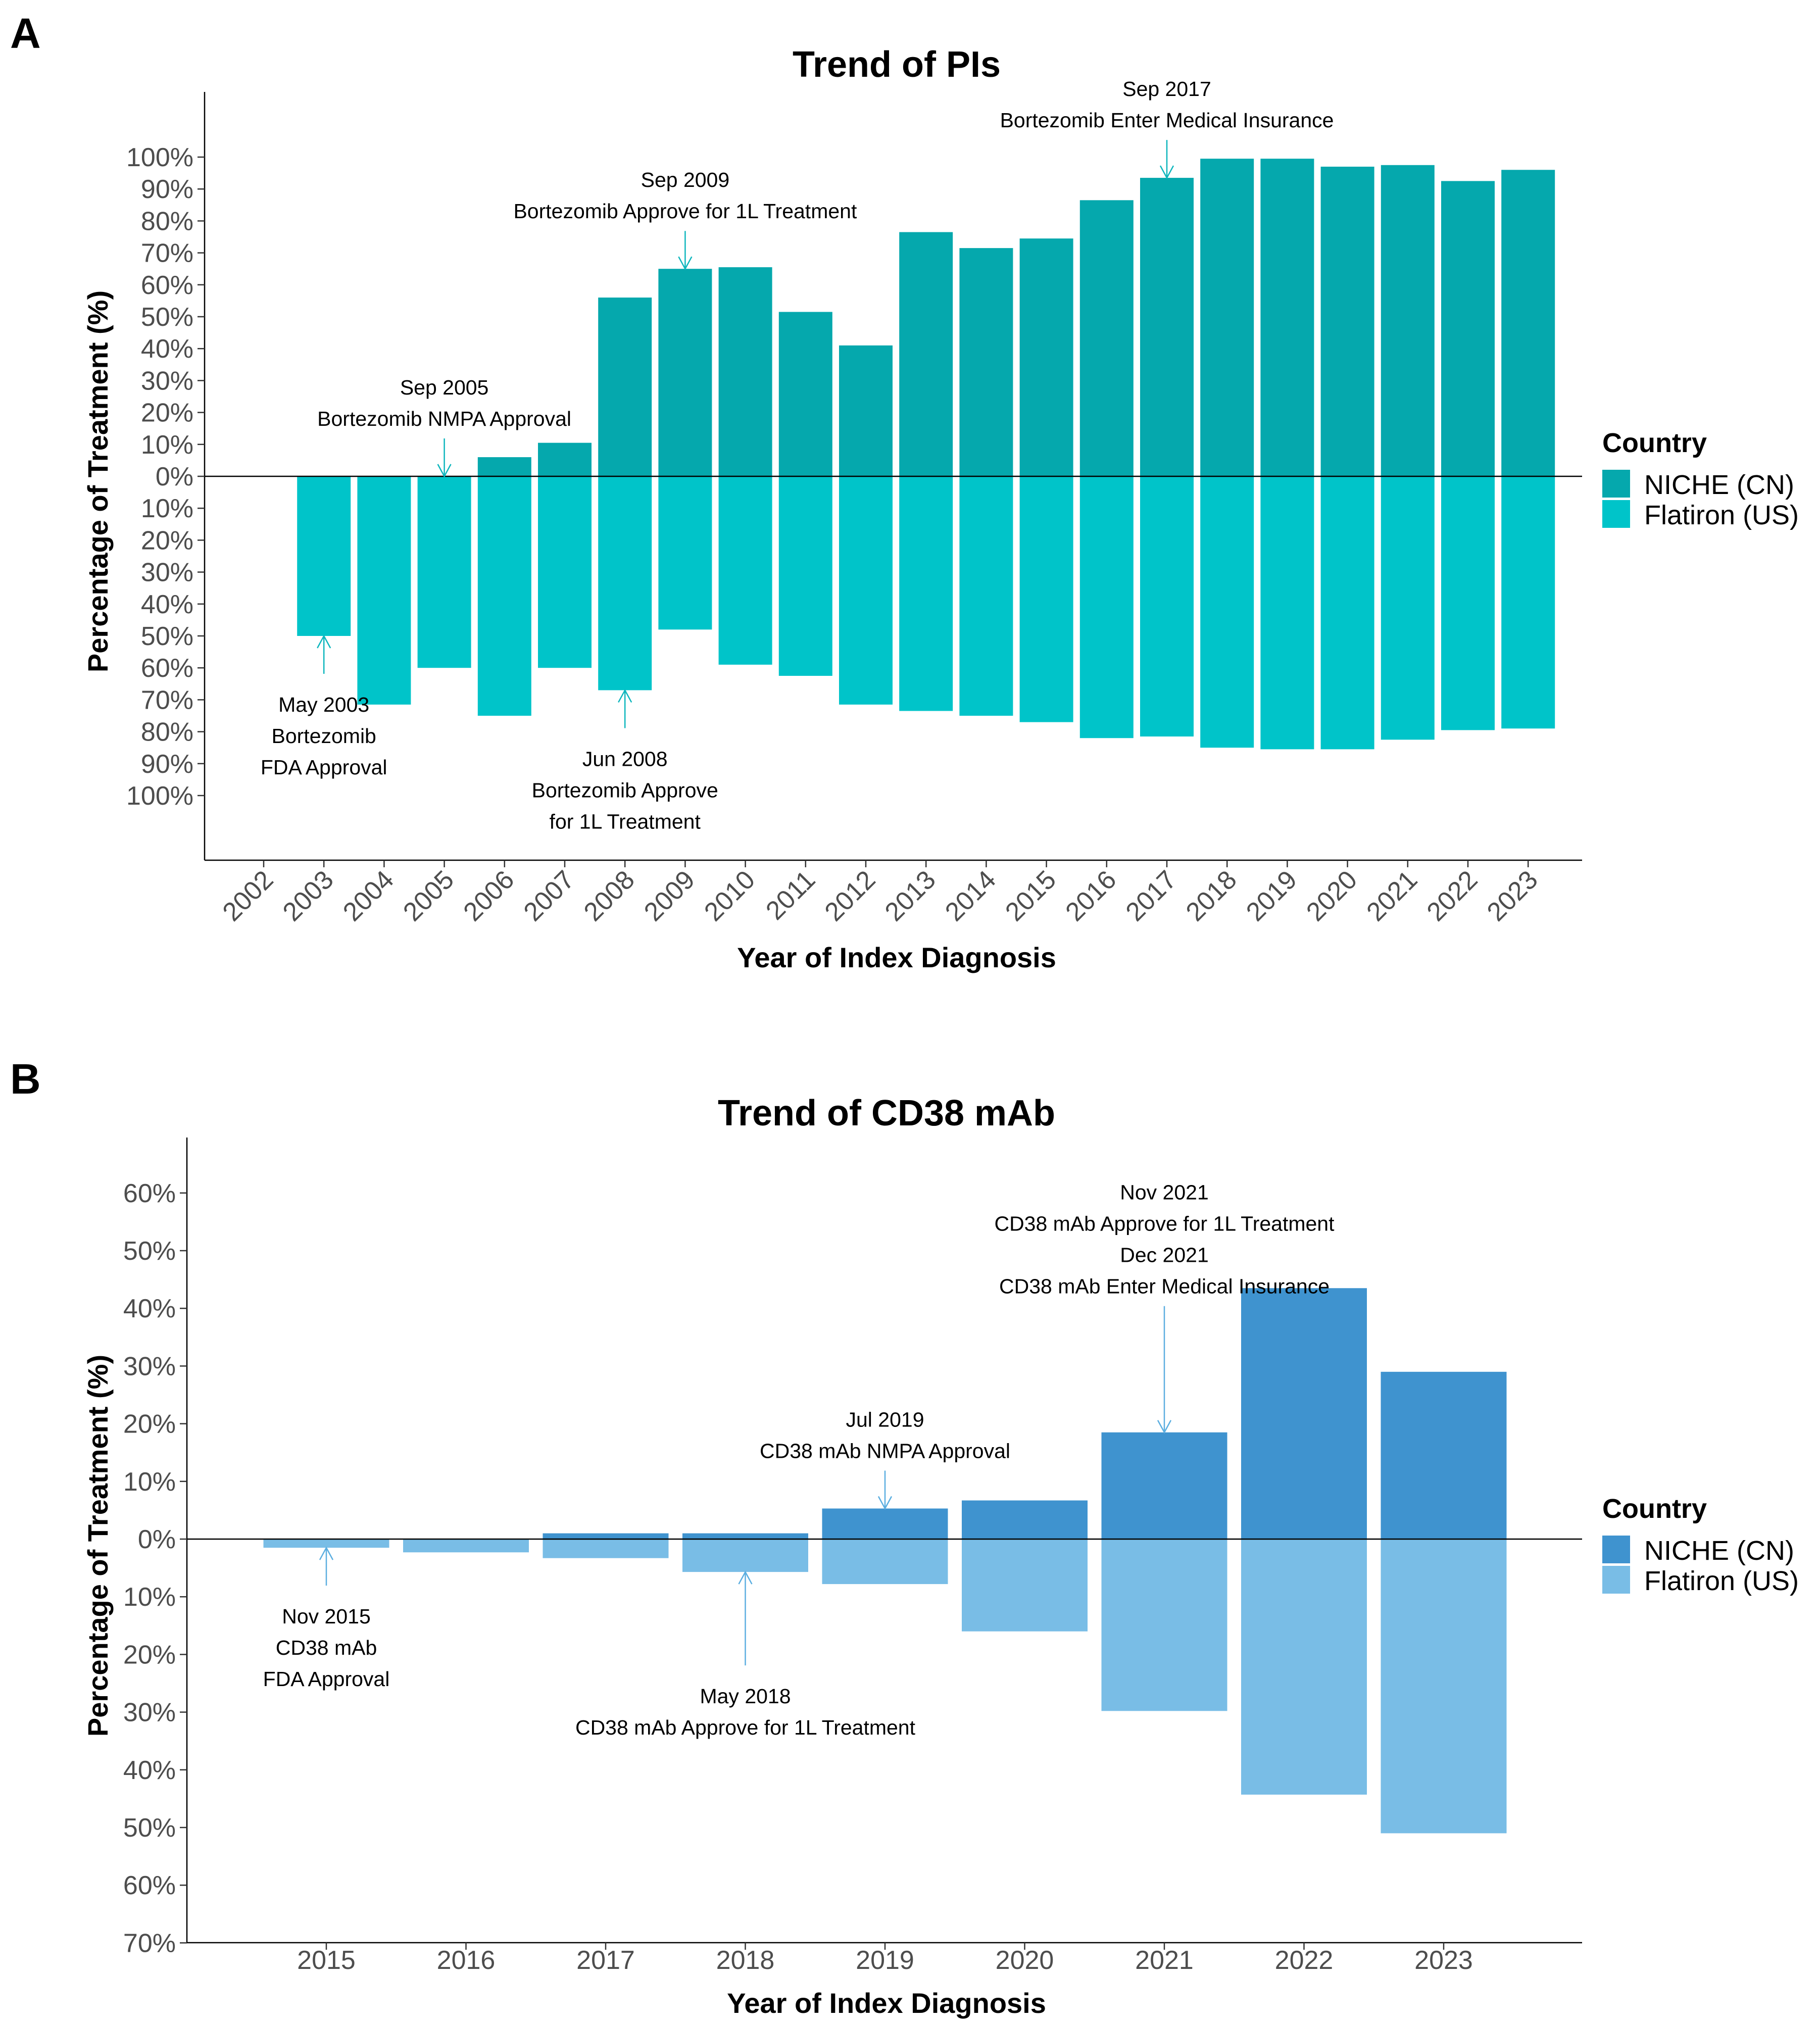 This screenshot has height=2025, width=1820. I want to click on bar-flatiron-2014, so click(986, 596).